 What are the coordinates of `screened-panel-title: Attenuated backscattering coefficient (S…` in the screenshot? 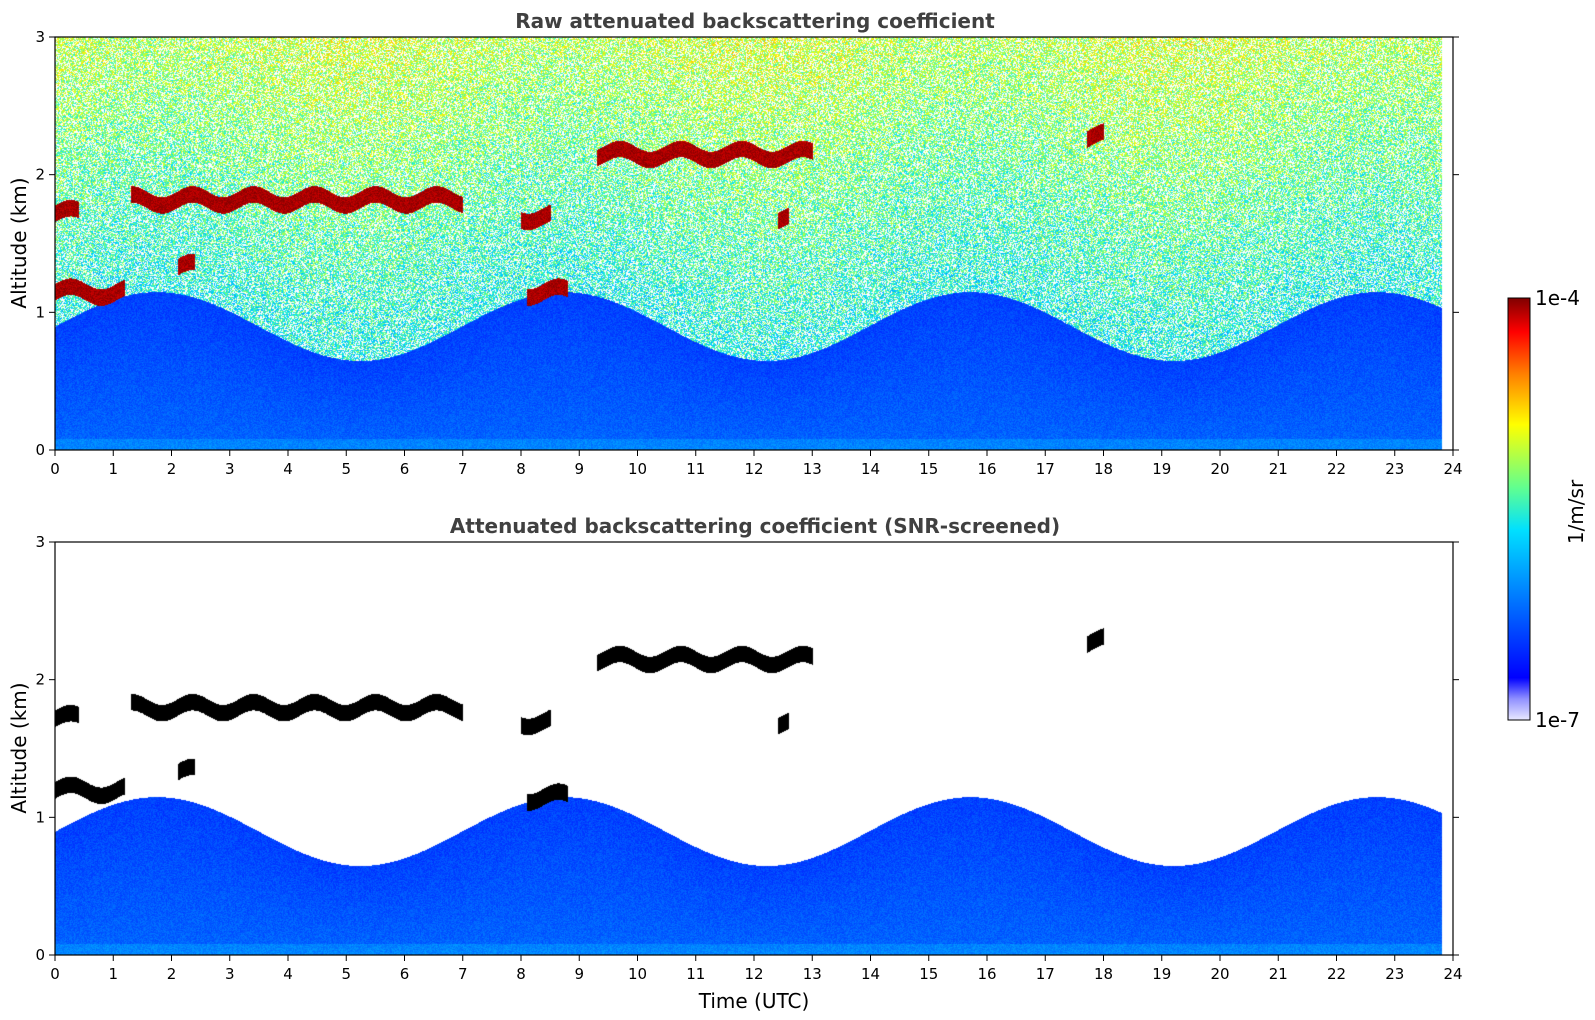 It's located at (755, 526).